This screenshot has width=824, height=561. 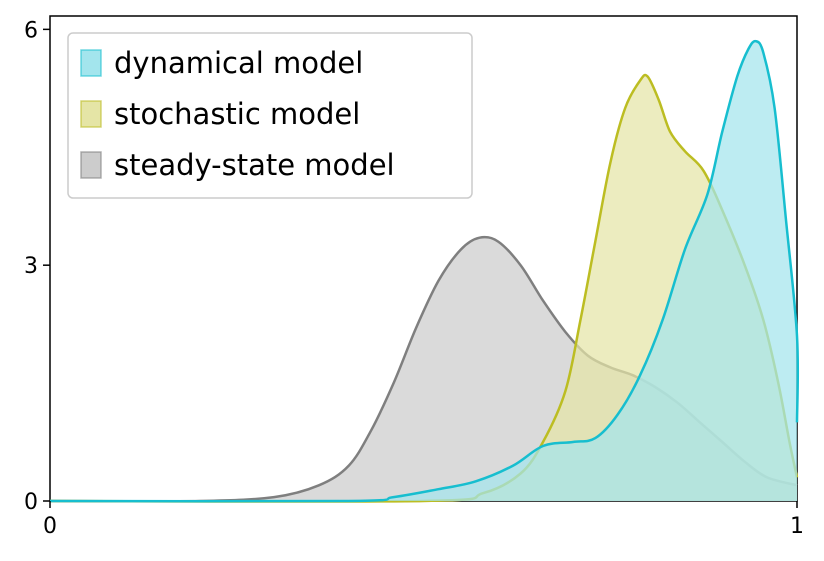 What do you see at coordinates (50, 526) in the screenshot?
I see `x-tick-label: 0` at bounding box center [50, 526].